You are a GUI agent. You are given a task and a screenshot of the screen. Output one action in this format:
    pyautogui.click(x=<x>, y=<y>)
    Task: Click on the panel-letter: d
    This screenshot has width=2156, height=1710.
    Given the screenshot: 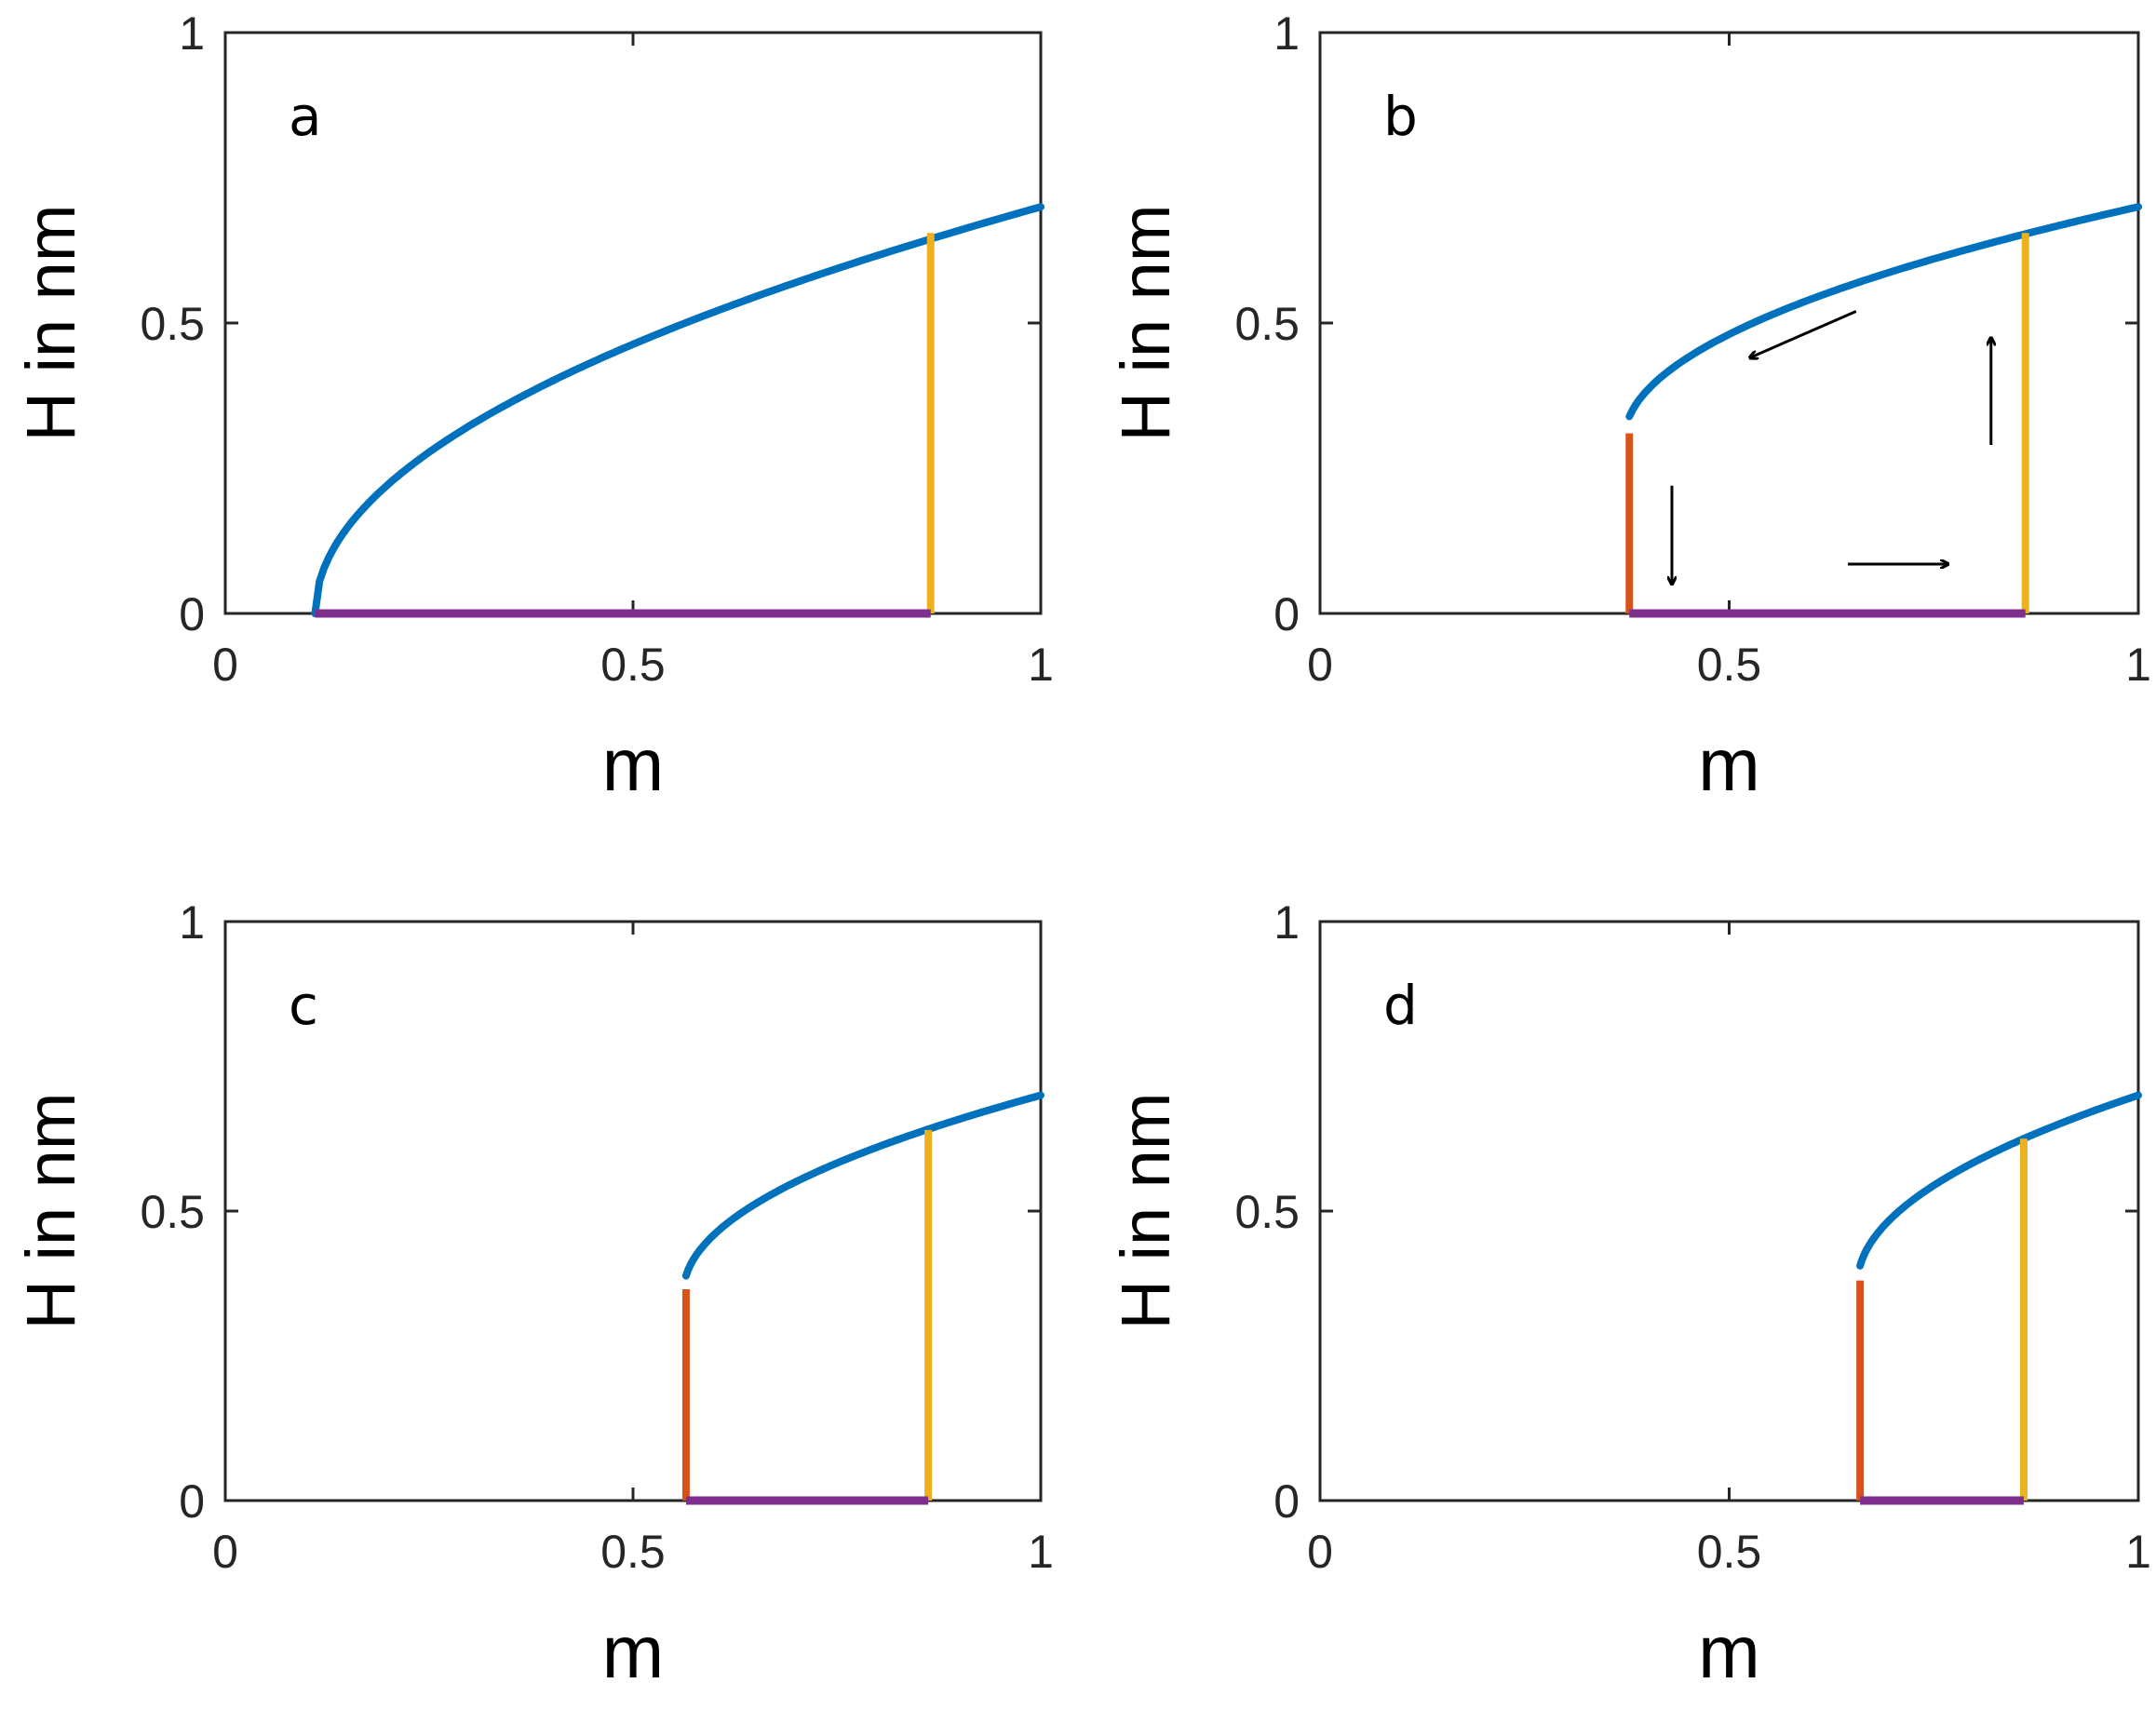 What is the action you would take?
    pyautogui.click(x=1400, y=1005)
    